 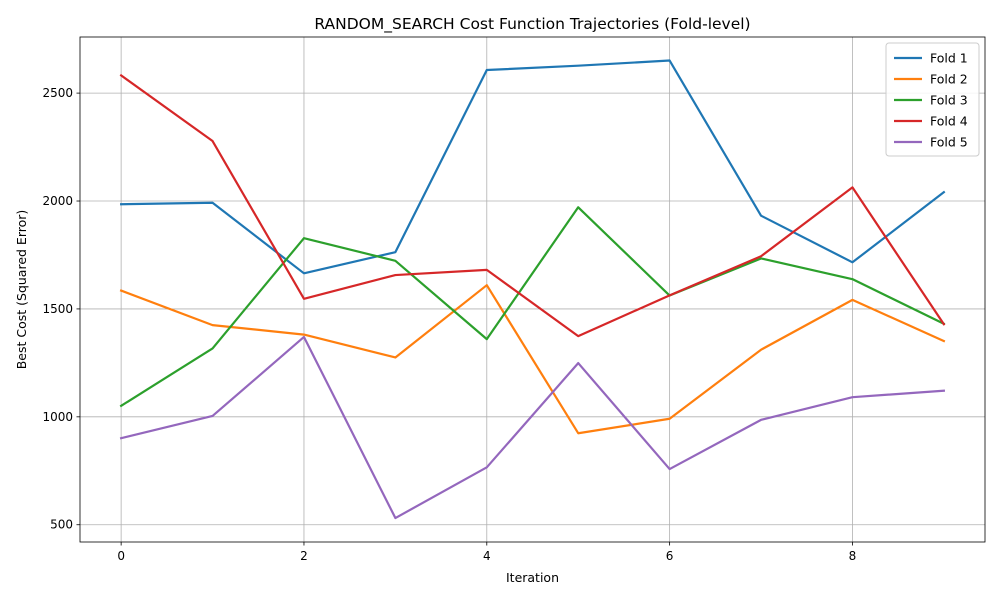 I want to click on y-tick-label: 2000, so click(x=57, y=201).